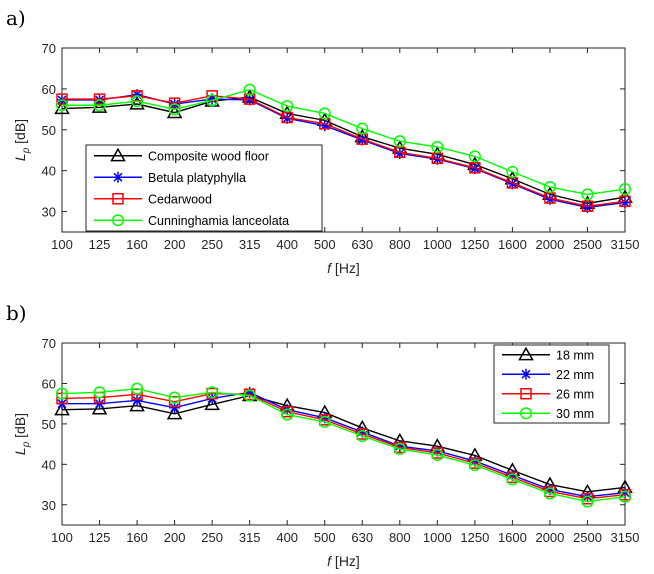 The width and height of the screenshot is (654, 574). I want to click on legend-label: Cedarwood, so click(180, 199).